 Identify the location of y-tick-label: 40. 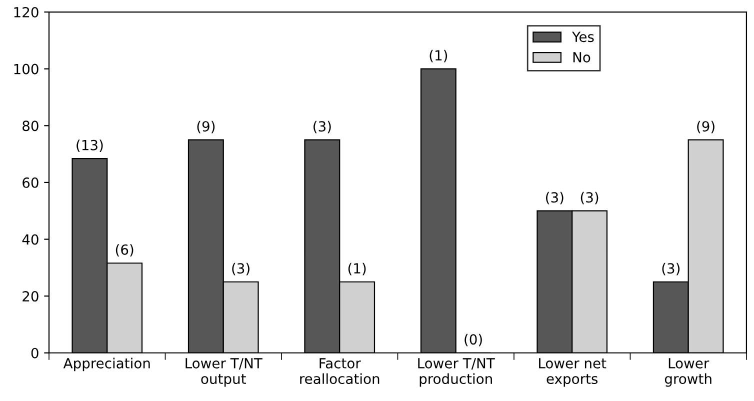
(30, 239).